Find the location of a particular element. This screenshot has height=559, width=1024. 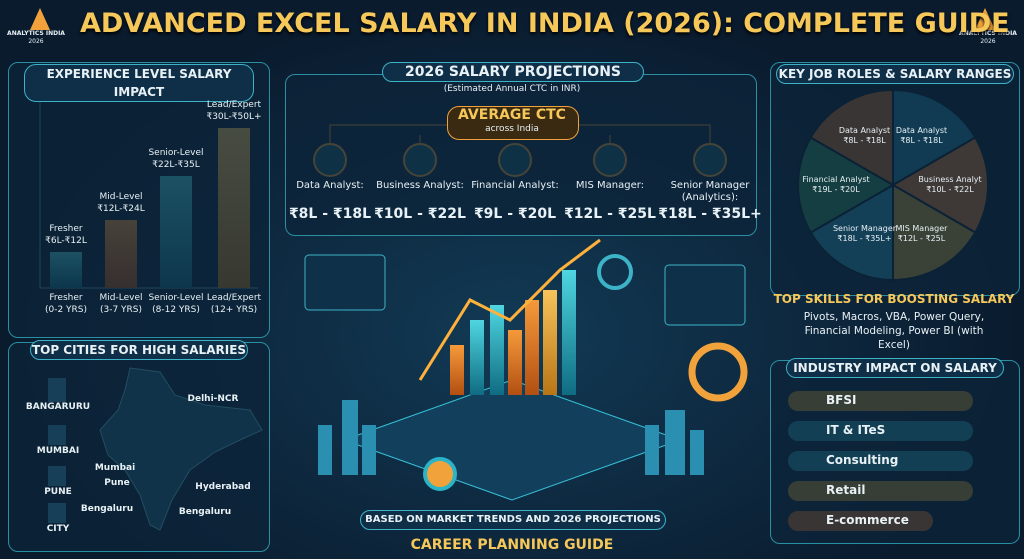

slice-name: MIS Manager is located at coordinates (921, 229).